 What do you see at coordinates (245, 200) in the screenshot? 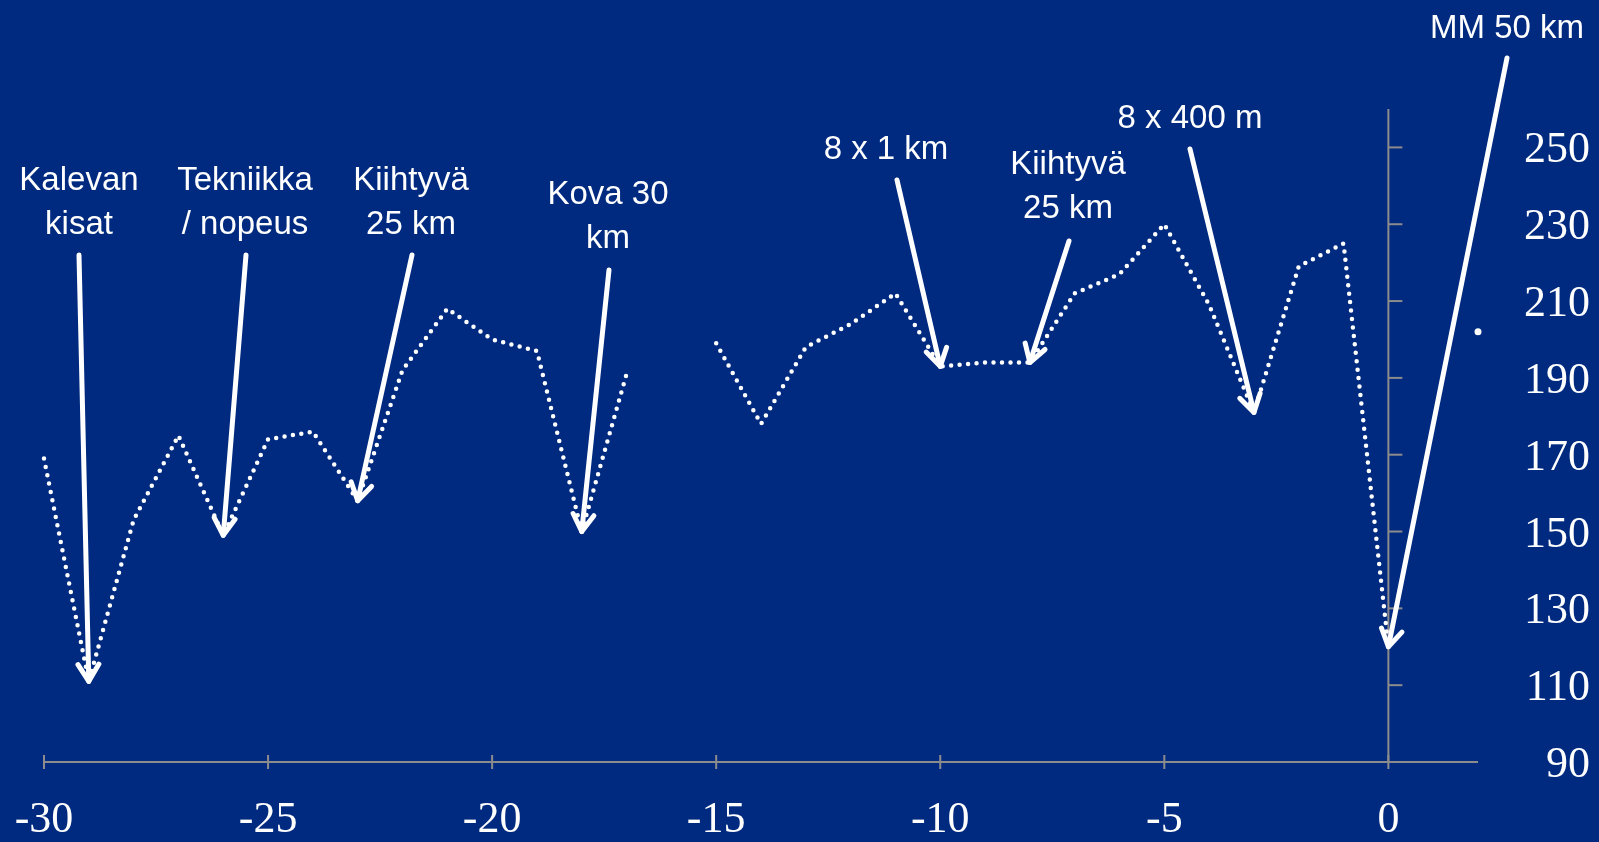
I see `annotation: Tekniikka / nopeus` at bounding box center [245, 200].